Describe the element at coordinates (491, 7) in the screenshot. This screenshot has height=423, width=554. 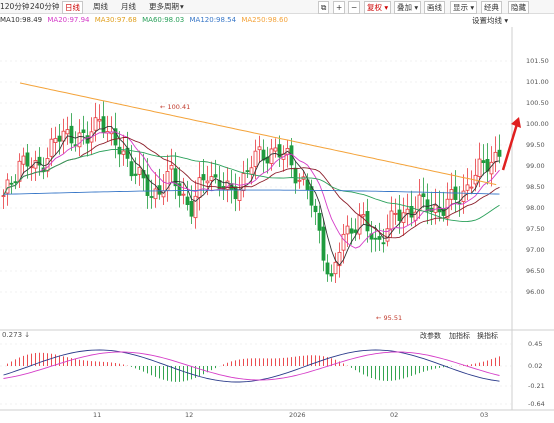
I see `classic-button: 经典` at that location.